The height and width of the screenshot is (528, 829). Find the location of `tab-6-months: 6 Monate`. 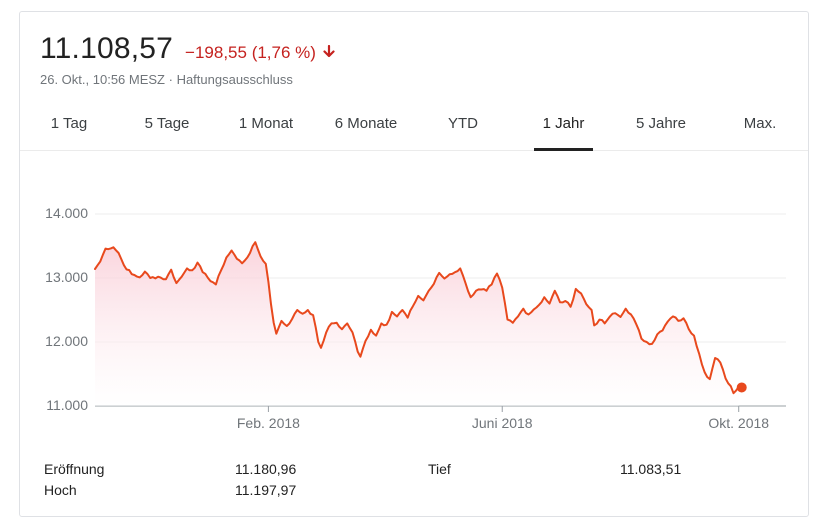

tab-6-months: 6 Monate is located at coordinates (366, 123).